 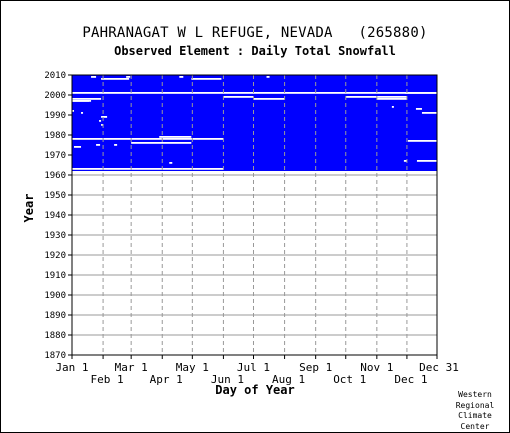 I want to click on y-tick-label: 2010, so click(x=55, y=76).